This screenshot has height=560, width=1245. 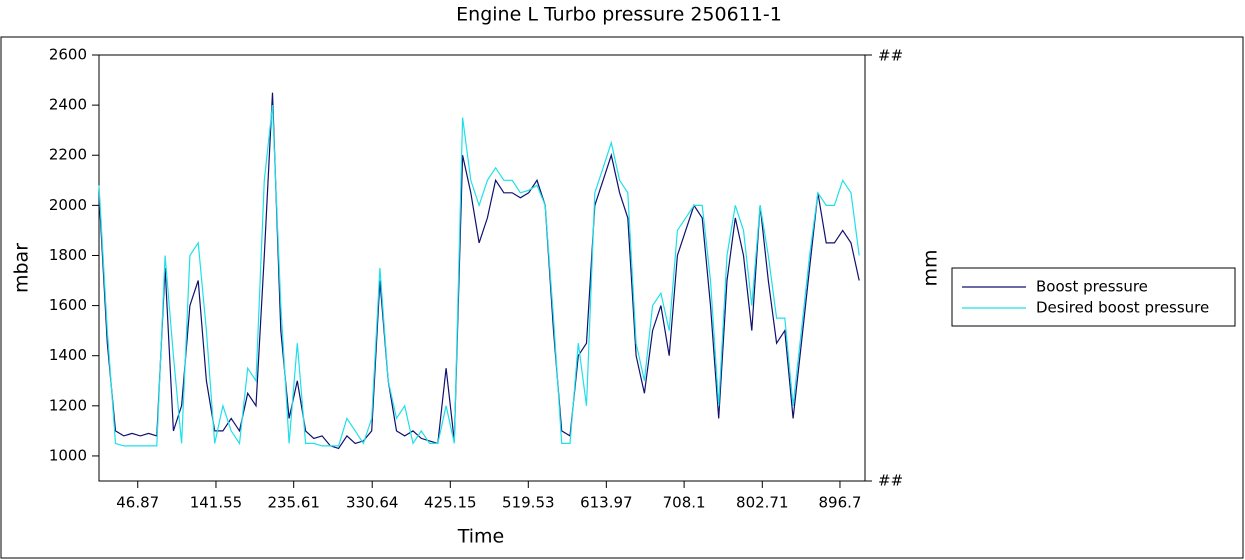 I want to click on legend, so click(x=1093, y=297).